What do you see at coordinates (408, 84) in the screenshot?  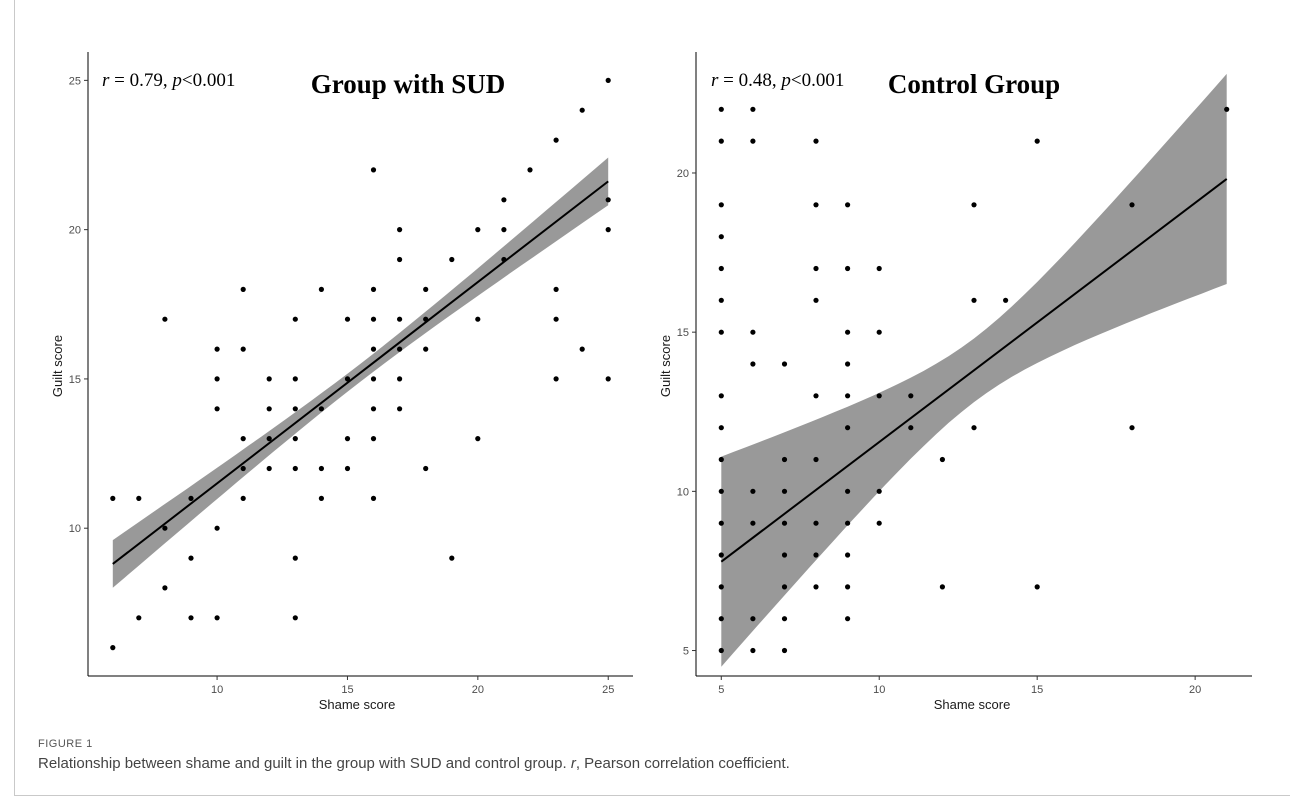 I see `panel-title: Group with SUD` at bounding box center [408, 84].